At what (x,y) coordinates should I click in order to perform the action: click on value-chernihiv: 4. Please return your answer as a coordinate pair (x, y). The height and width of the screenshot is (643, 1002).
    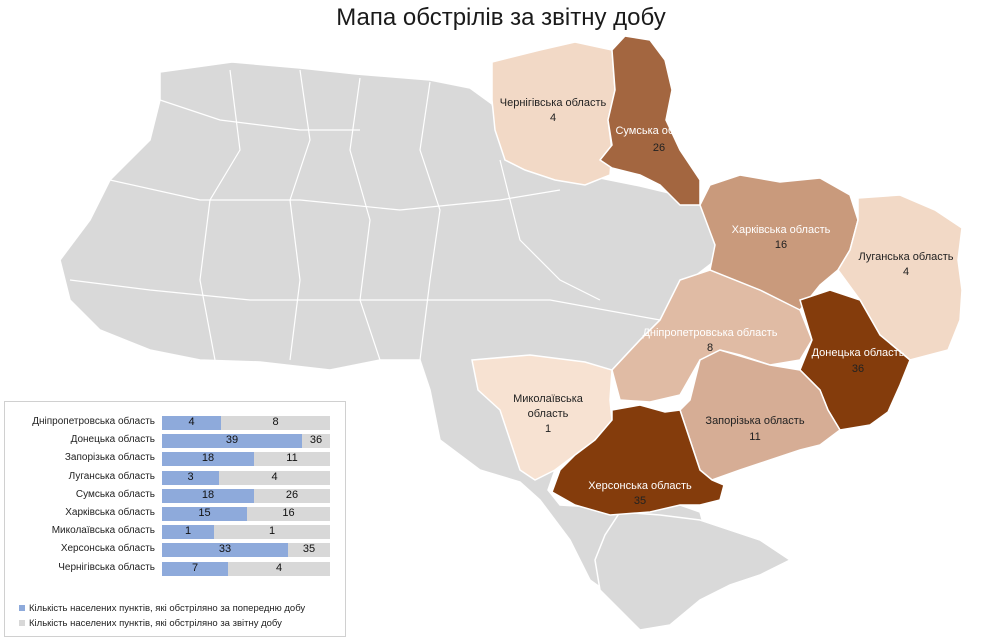
    Looking at the image, I should click on (553, 118).